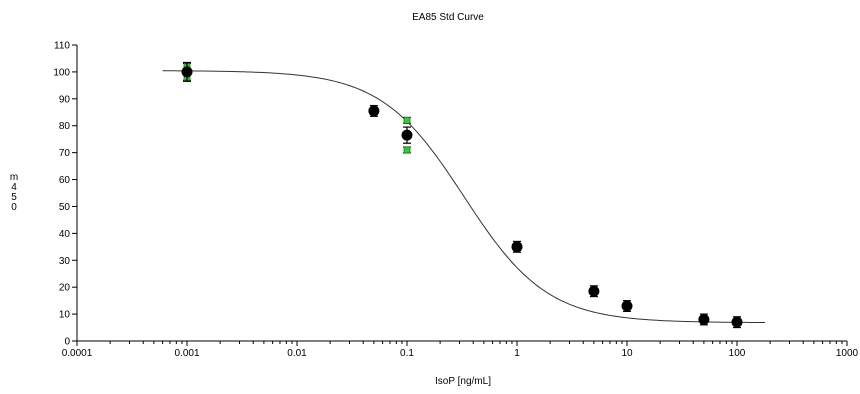 This screenshot has width=860, height=394. Describe the element at coordinates (463, 381) in the screenshot. I see `x-axis-label: IsoP [ng/mL]` at that location.